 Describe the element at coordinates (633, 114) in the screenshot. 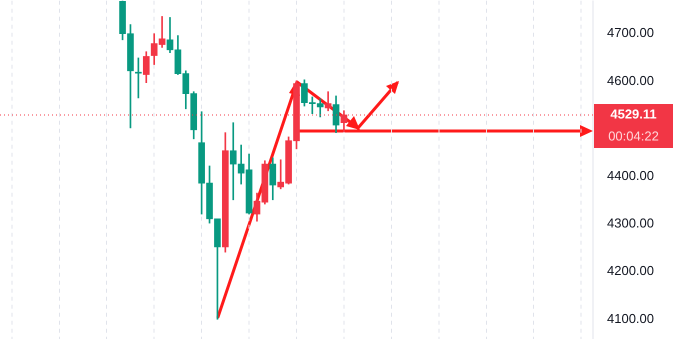

I see `ref-line-label: 4529.11` at that location.